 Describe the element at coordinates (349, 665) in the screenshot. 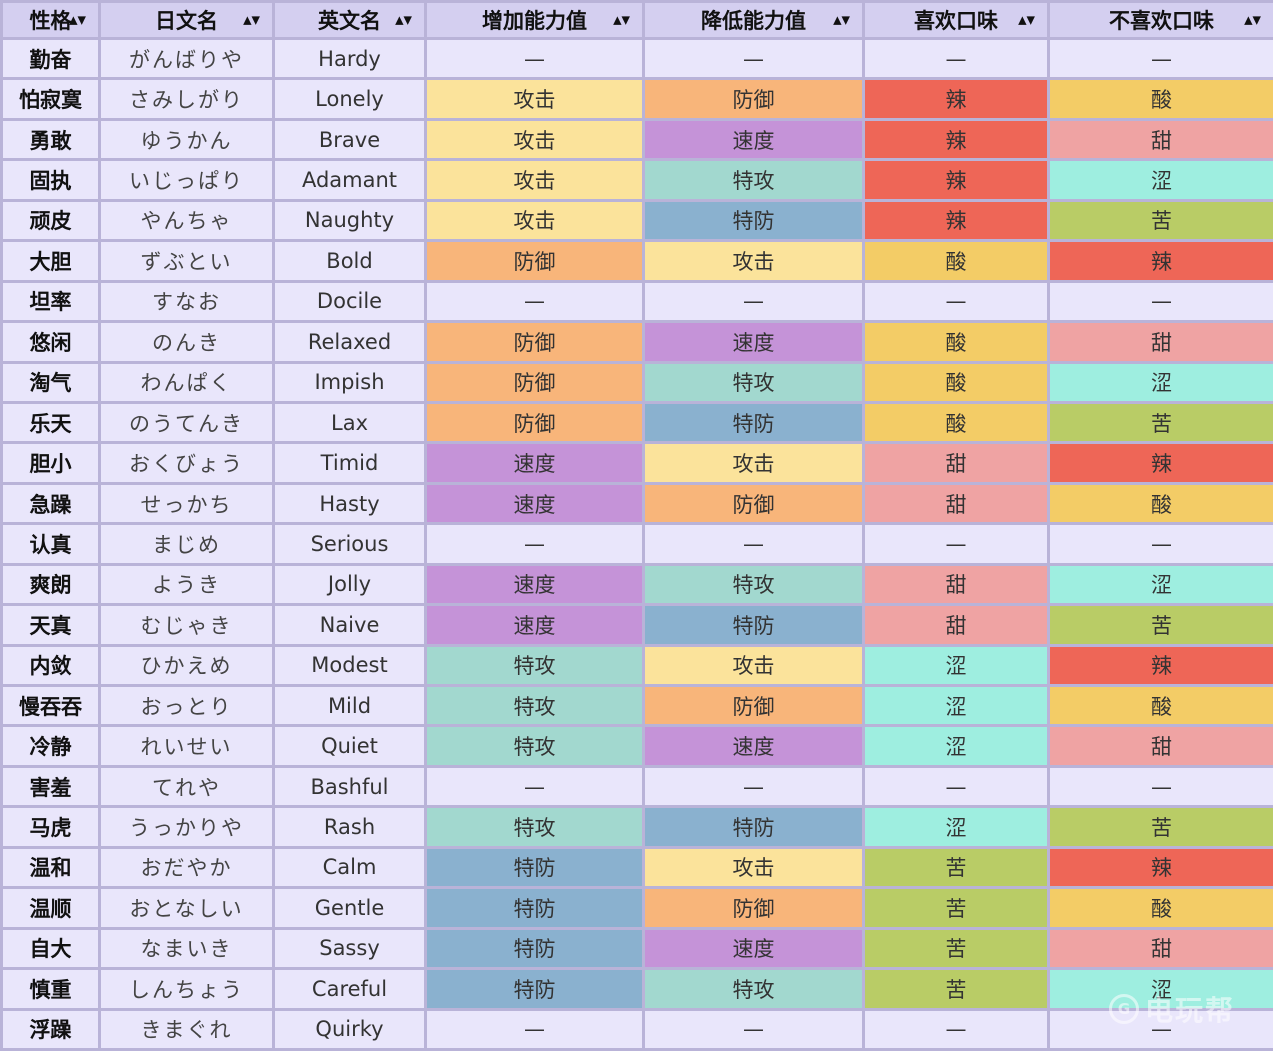

I see `english-name-cell: Modest` at that location.